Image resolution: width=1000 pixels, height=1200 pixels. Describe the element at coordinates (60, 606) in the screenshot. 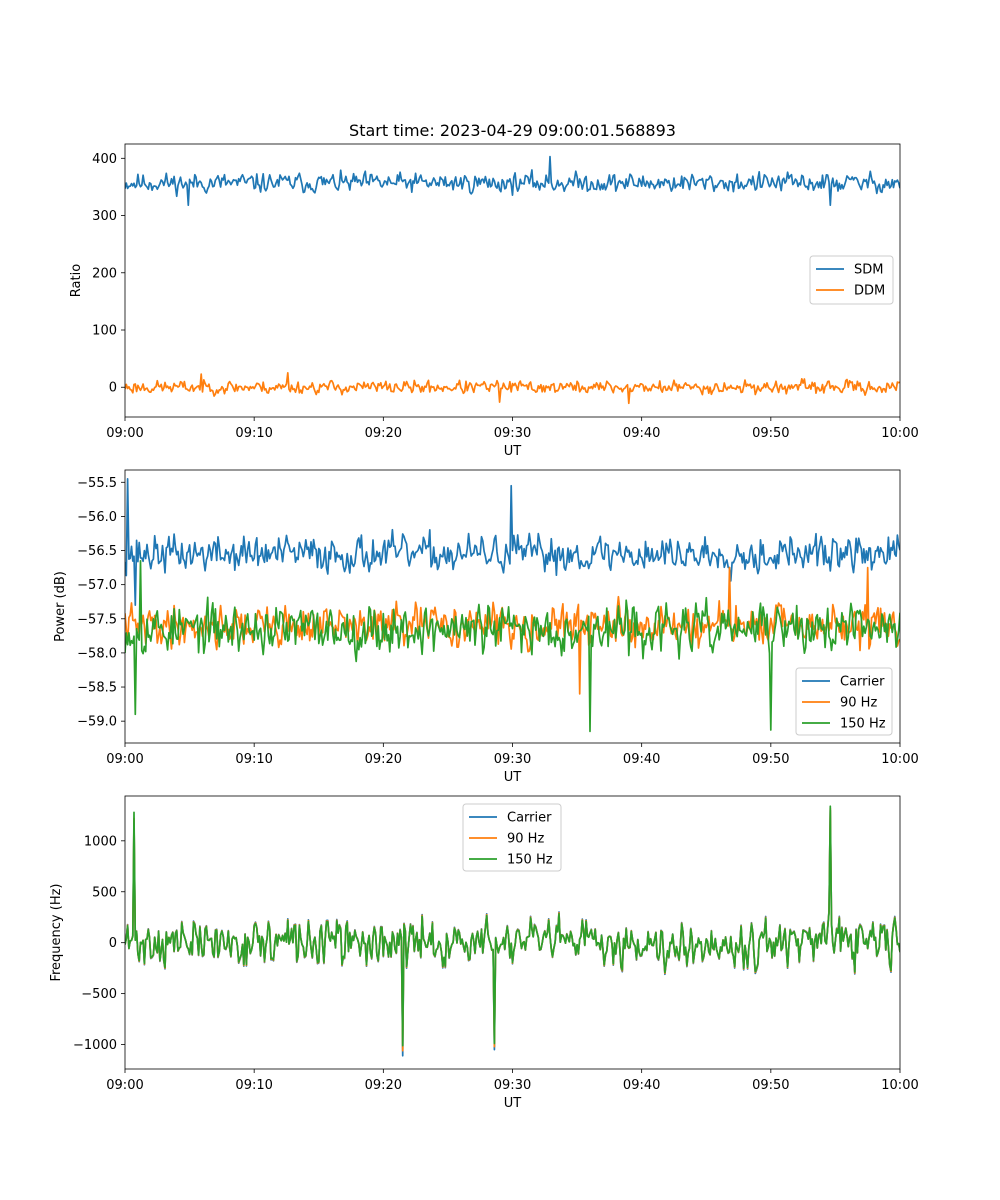

I see `y-axis-label: Power (dB)` at that location.